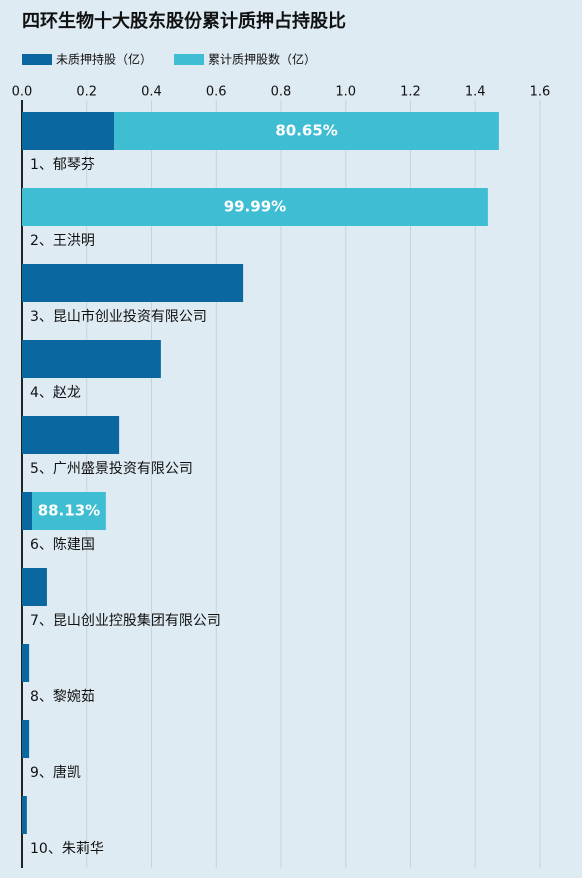 The width and height of the screenshot is (582, 878). Describe the element at coordinates (104, 59) in the screenshot. I see `legend-label: 未质押持股（亿）` at that location.